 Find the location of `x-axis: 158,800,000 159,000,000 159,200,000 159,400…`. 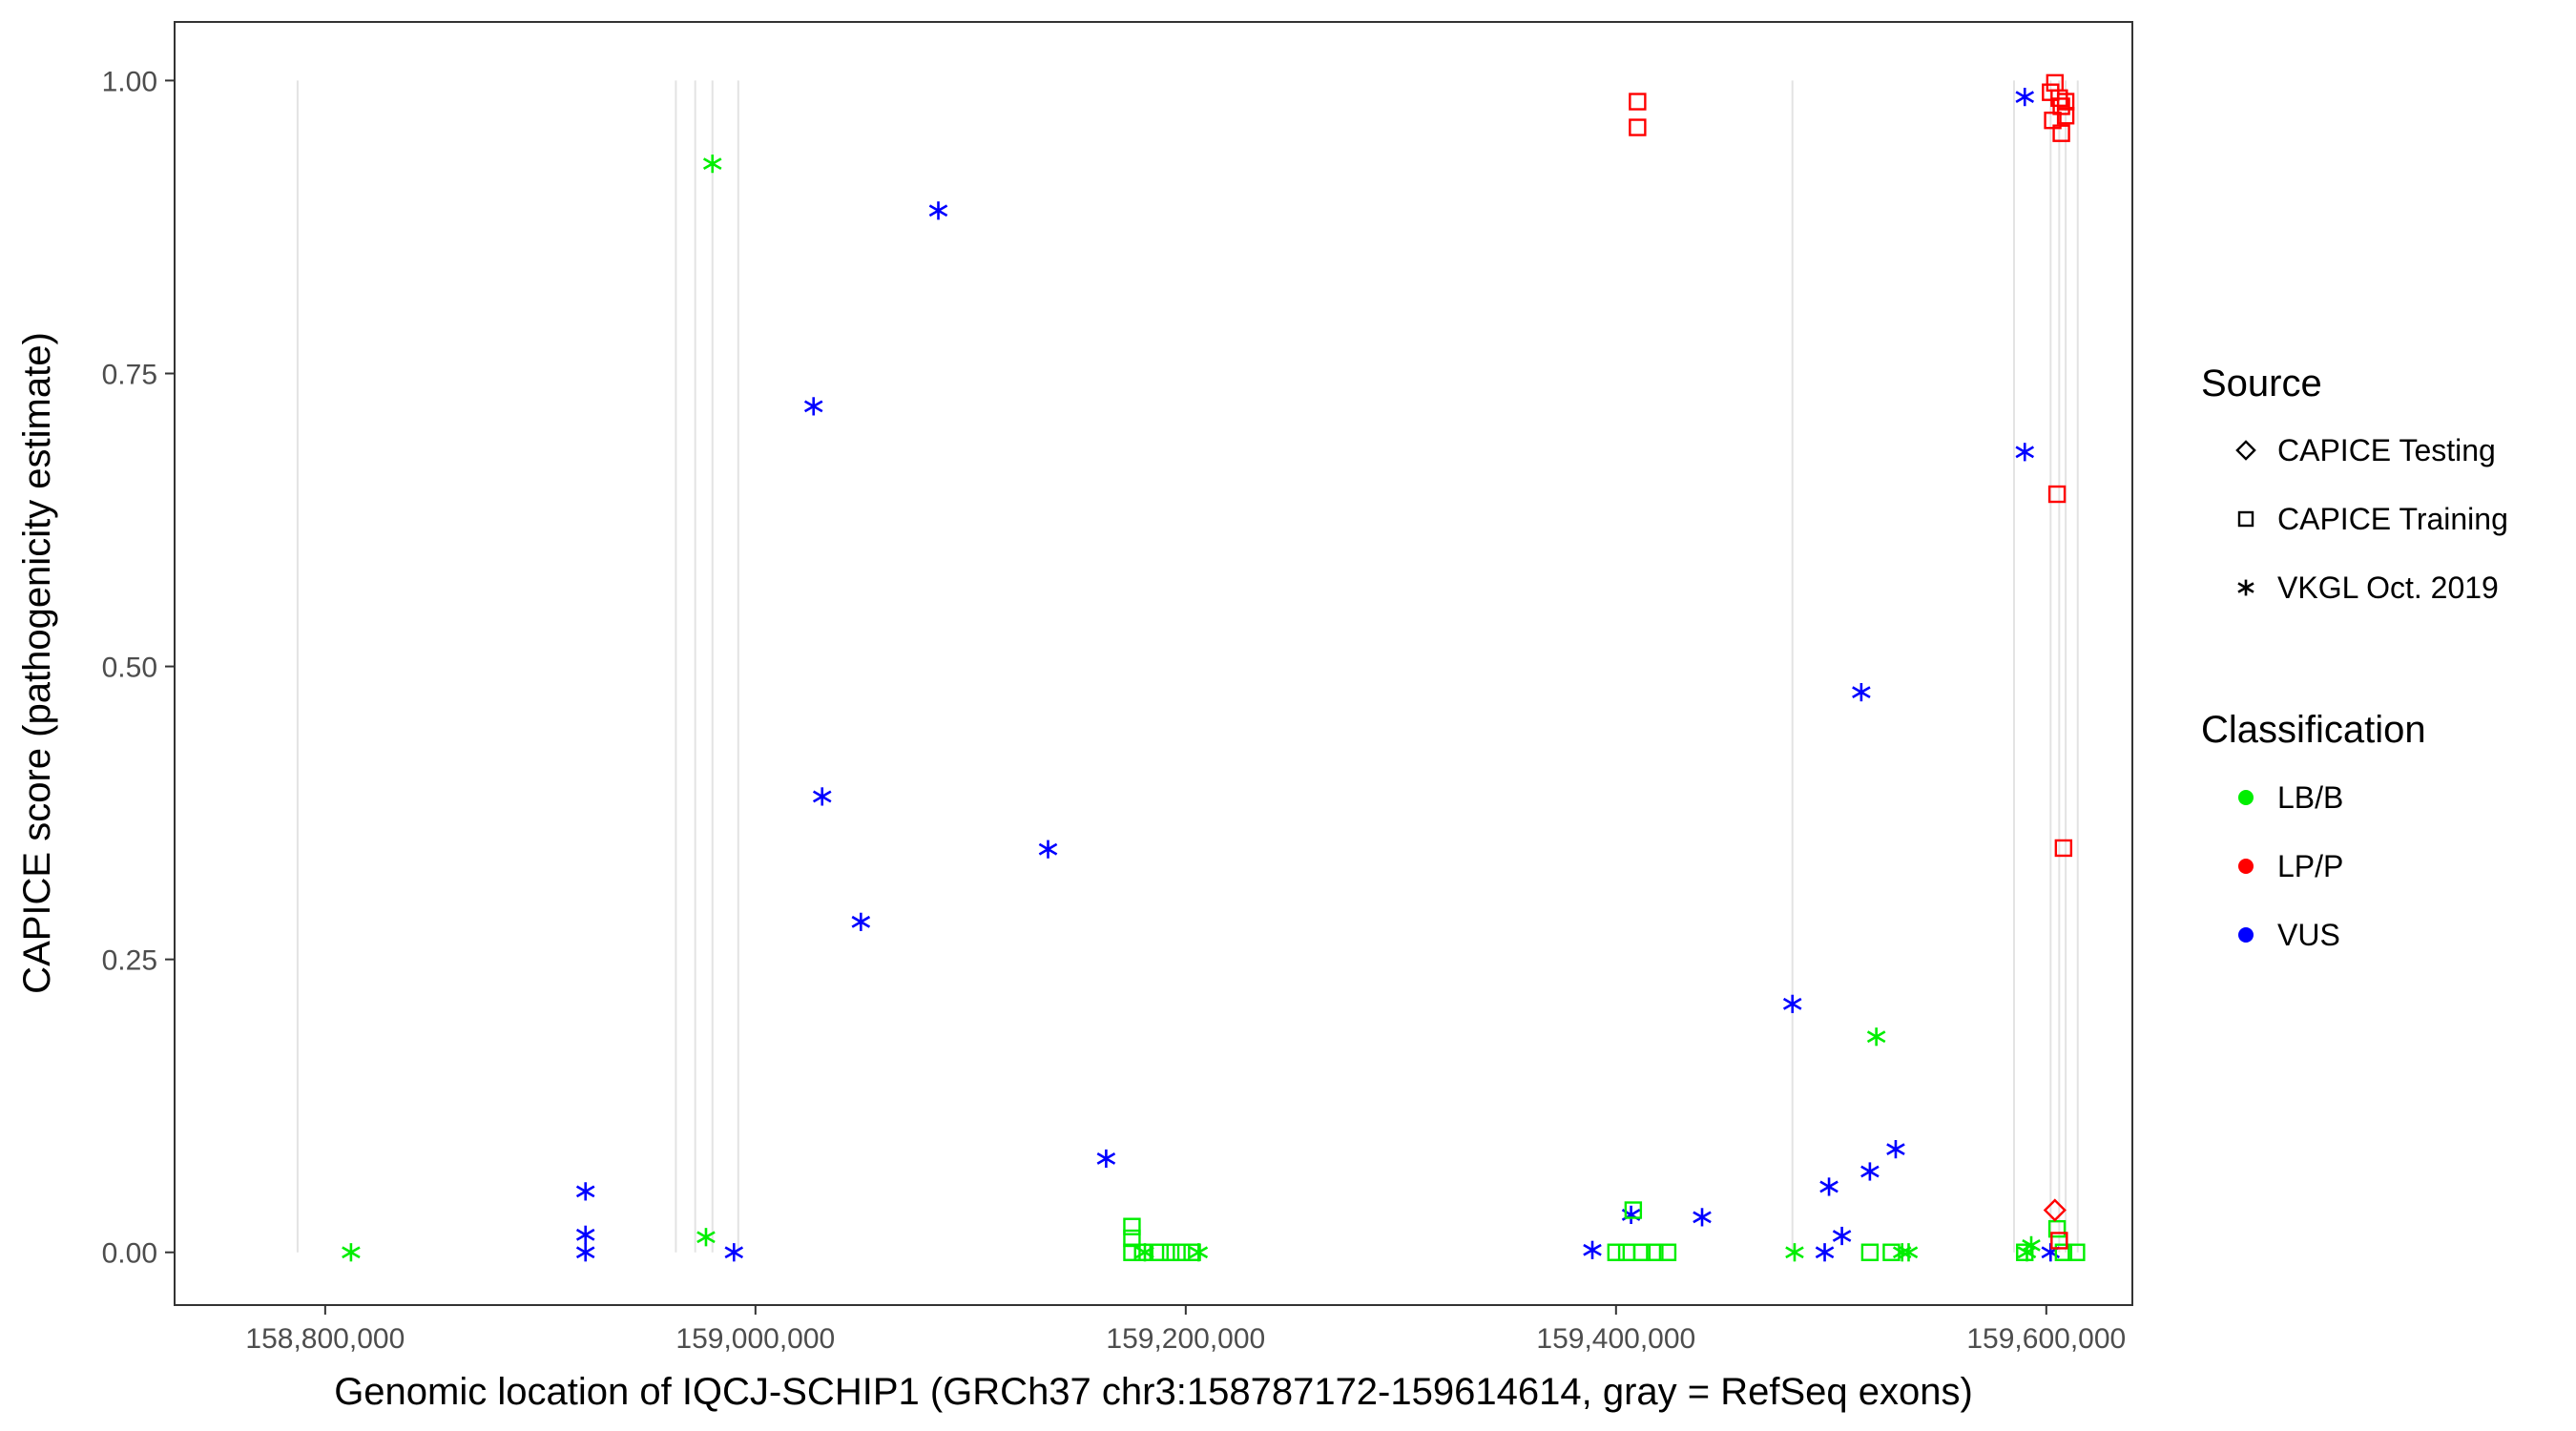

x-axis: 158,800,000 159,000,000 159,200,000 159,400… is located at coordinates (1185, 1330).